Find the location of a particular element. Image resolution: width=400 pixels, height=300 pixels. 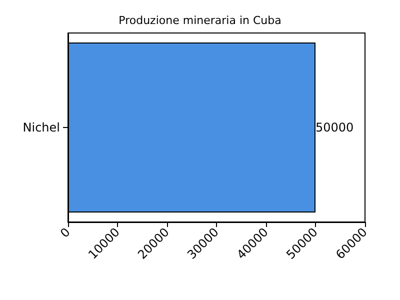

x-tick-label: 0 is located at coordinates (65, 232).